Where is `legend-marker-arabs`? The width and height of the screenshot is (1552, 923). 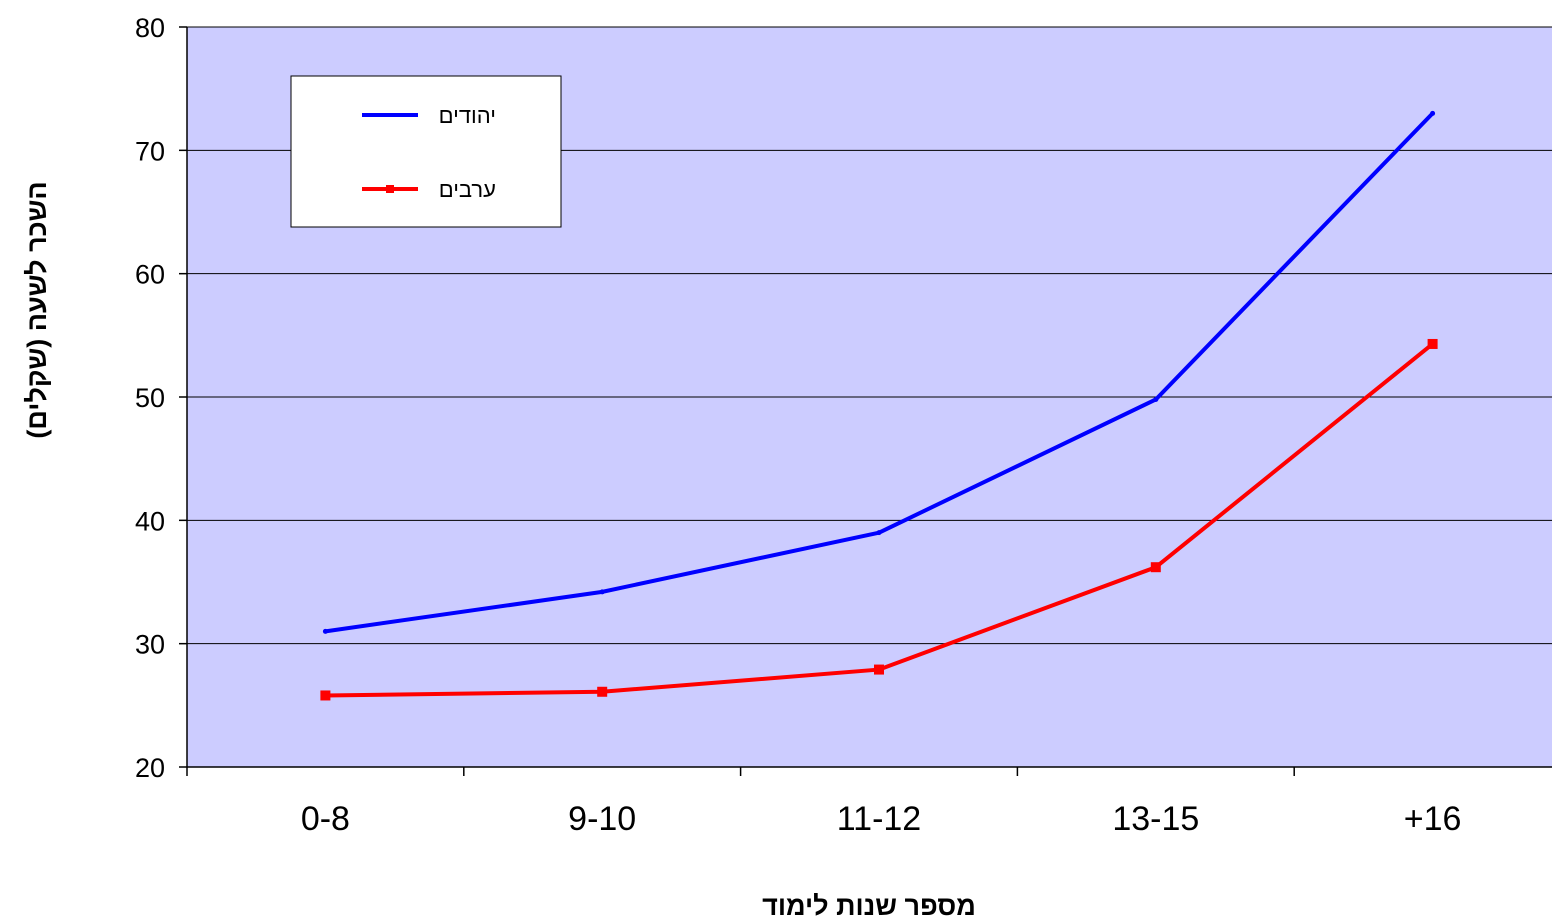 legend-marker-arabs is located at coordinates (390, 189).